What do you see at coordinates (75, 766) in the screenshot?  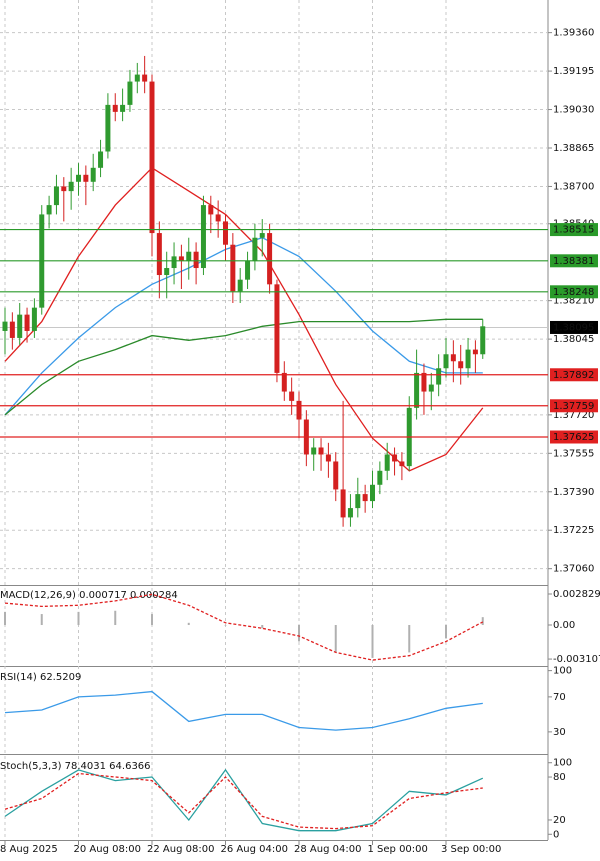 I see `panel-title: Stoch(5,3,3) 78.4031 64.6366` at bounding box center [75, 766].